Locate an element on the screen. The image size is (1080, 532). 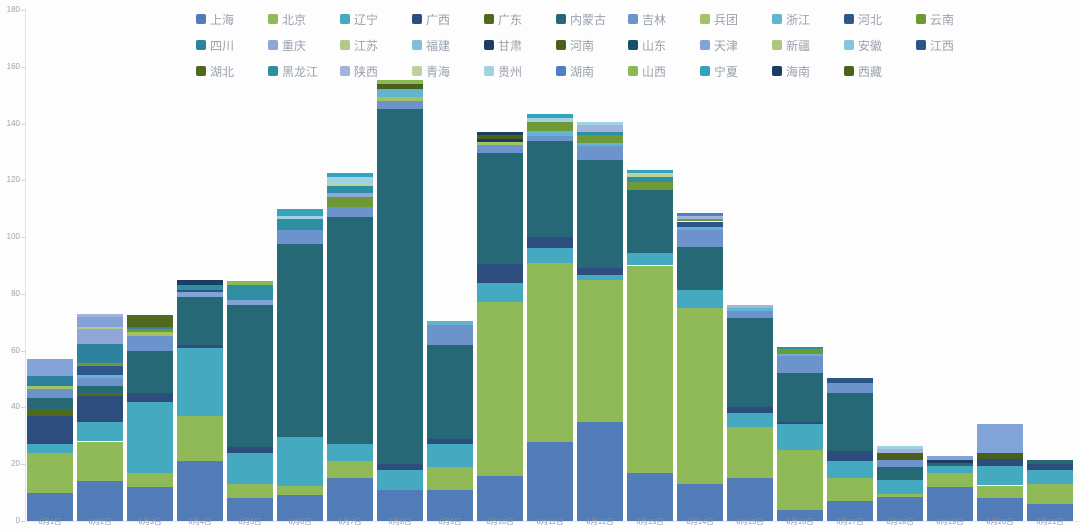
bar-segment-重庆-6月7日 is located at coordinates (350, 195).